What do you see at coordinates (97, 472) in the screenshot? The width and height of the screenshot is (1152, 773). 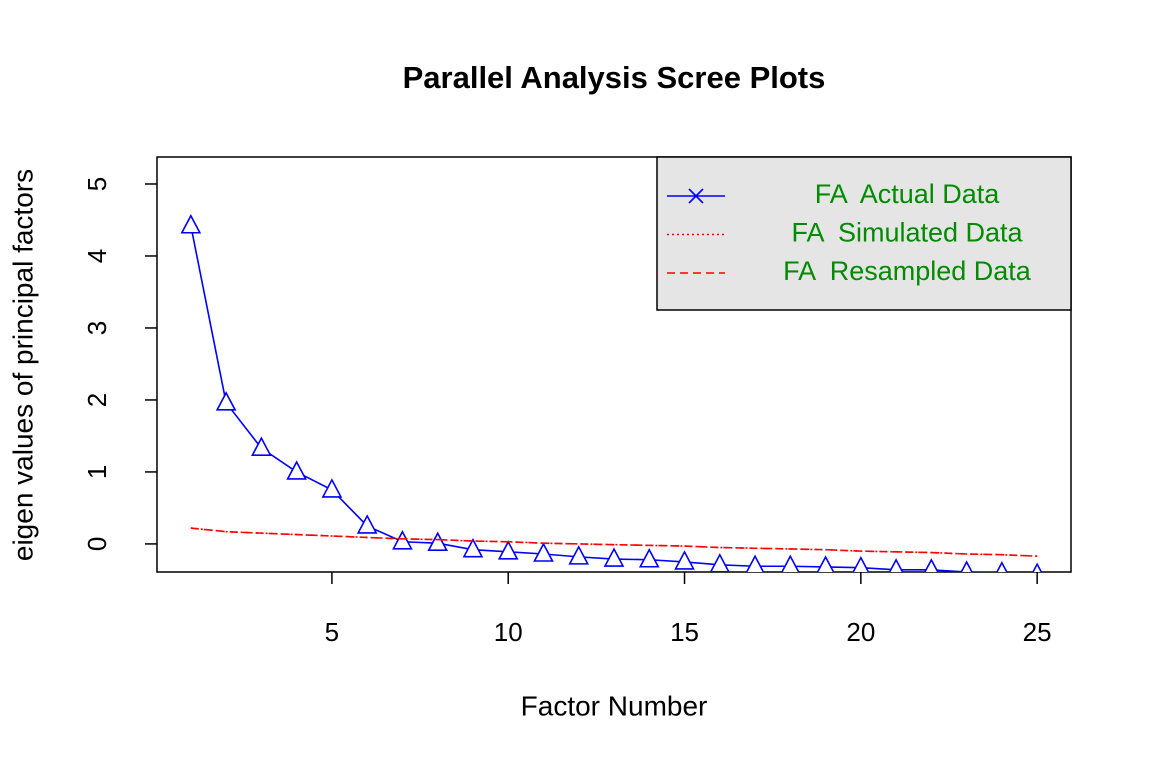 I see `y-tick-label: 1` at bounding box center [97, 472].